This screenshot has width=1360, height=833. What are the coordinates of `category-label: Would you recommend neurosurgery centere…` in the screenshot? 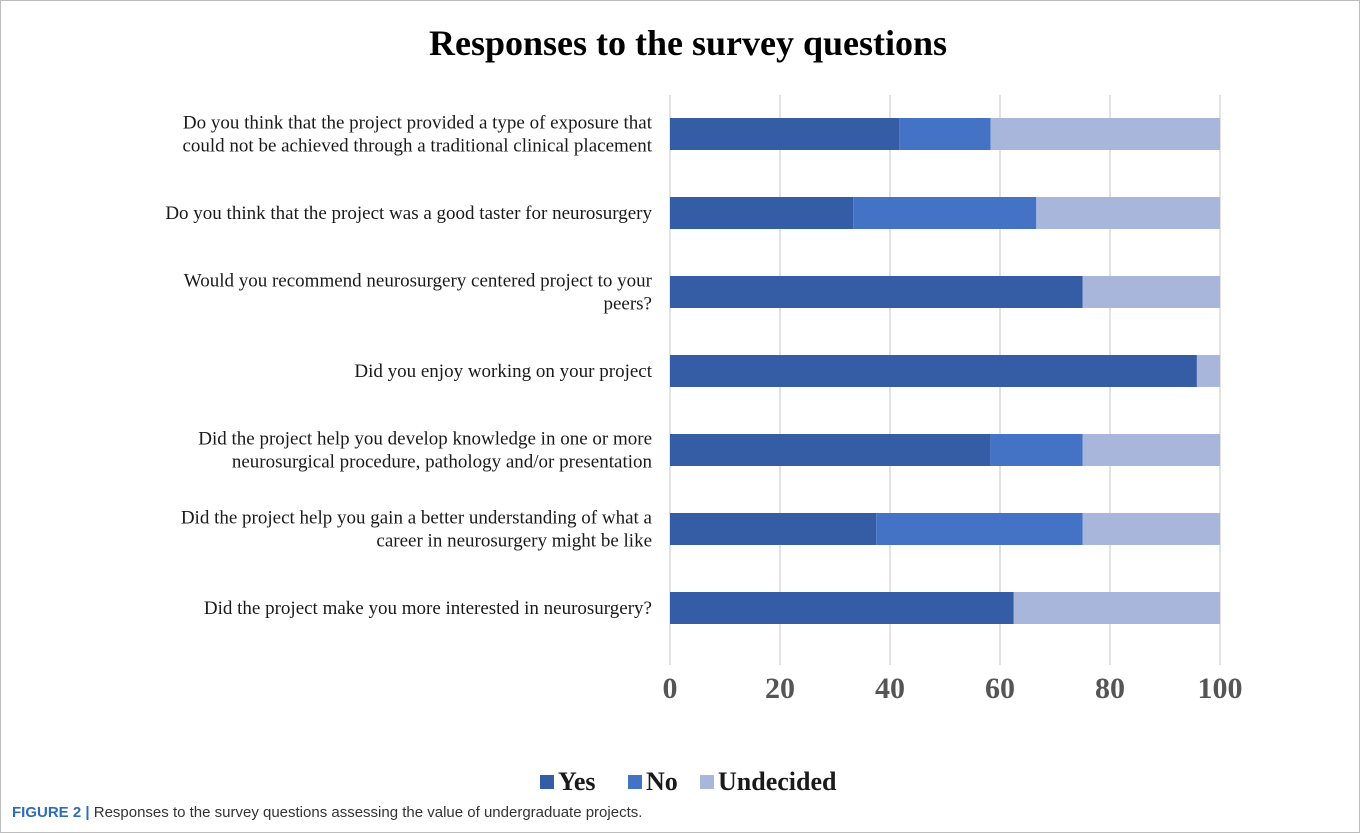 It's located at (418, 281).